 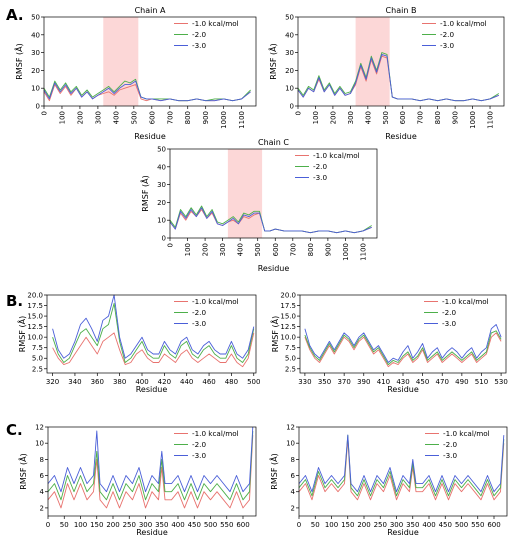 What do you see at coordinates (477, 525) in the screenshot?
I see `x-tick-label: 550` at bounding box center [477, 525].